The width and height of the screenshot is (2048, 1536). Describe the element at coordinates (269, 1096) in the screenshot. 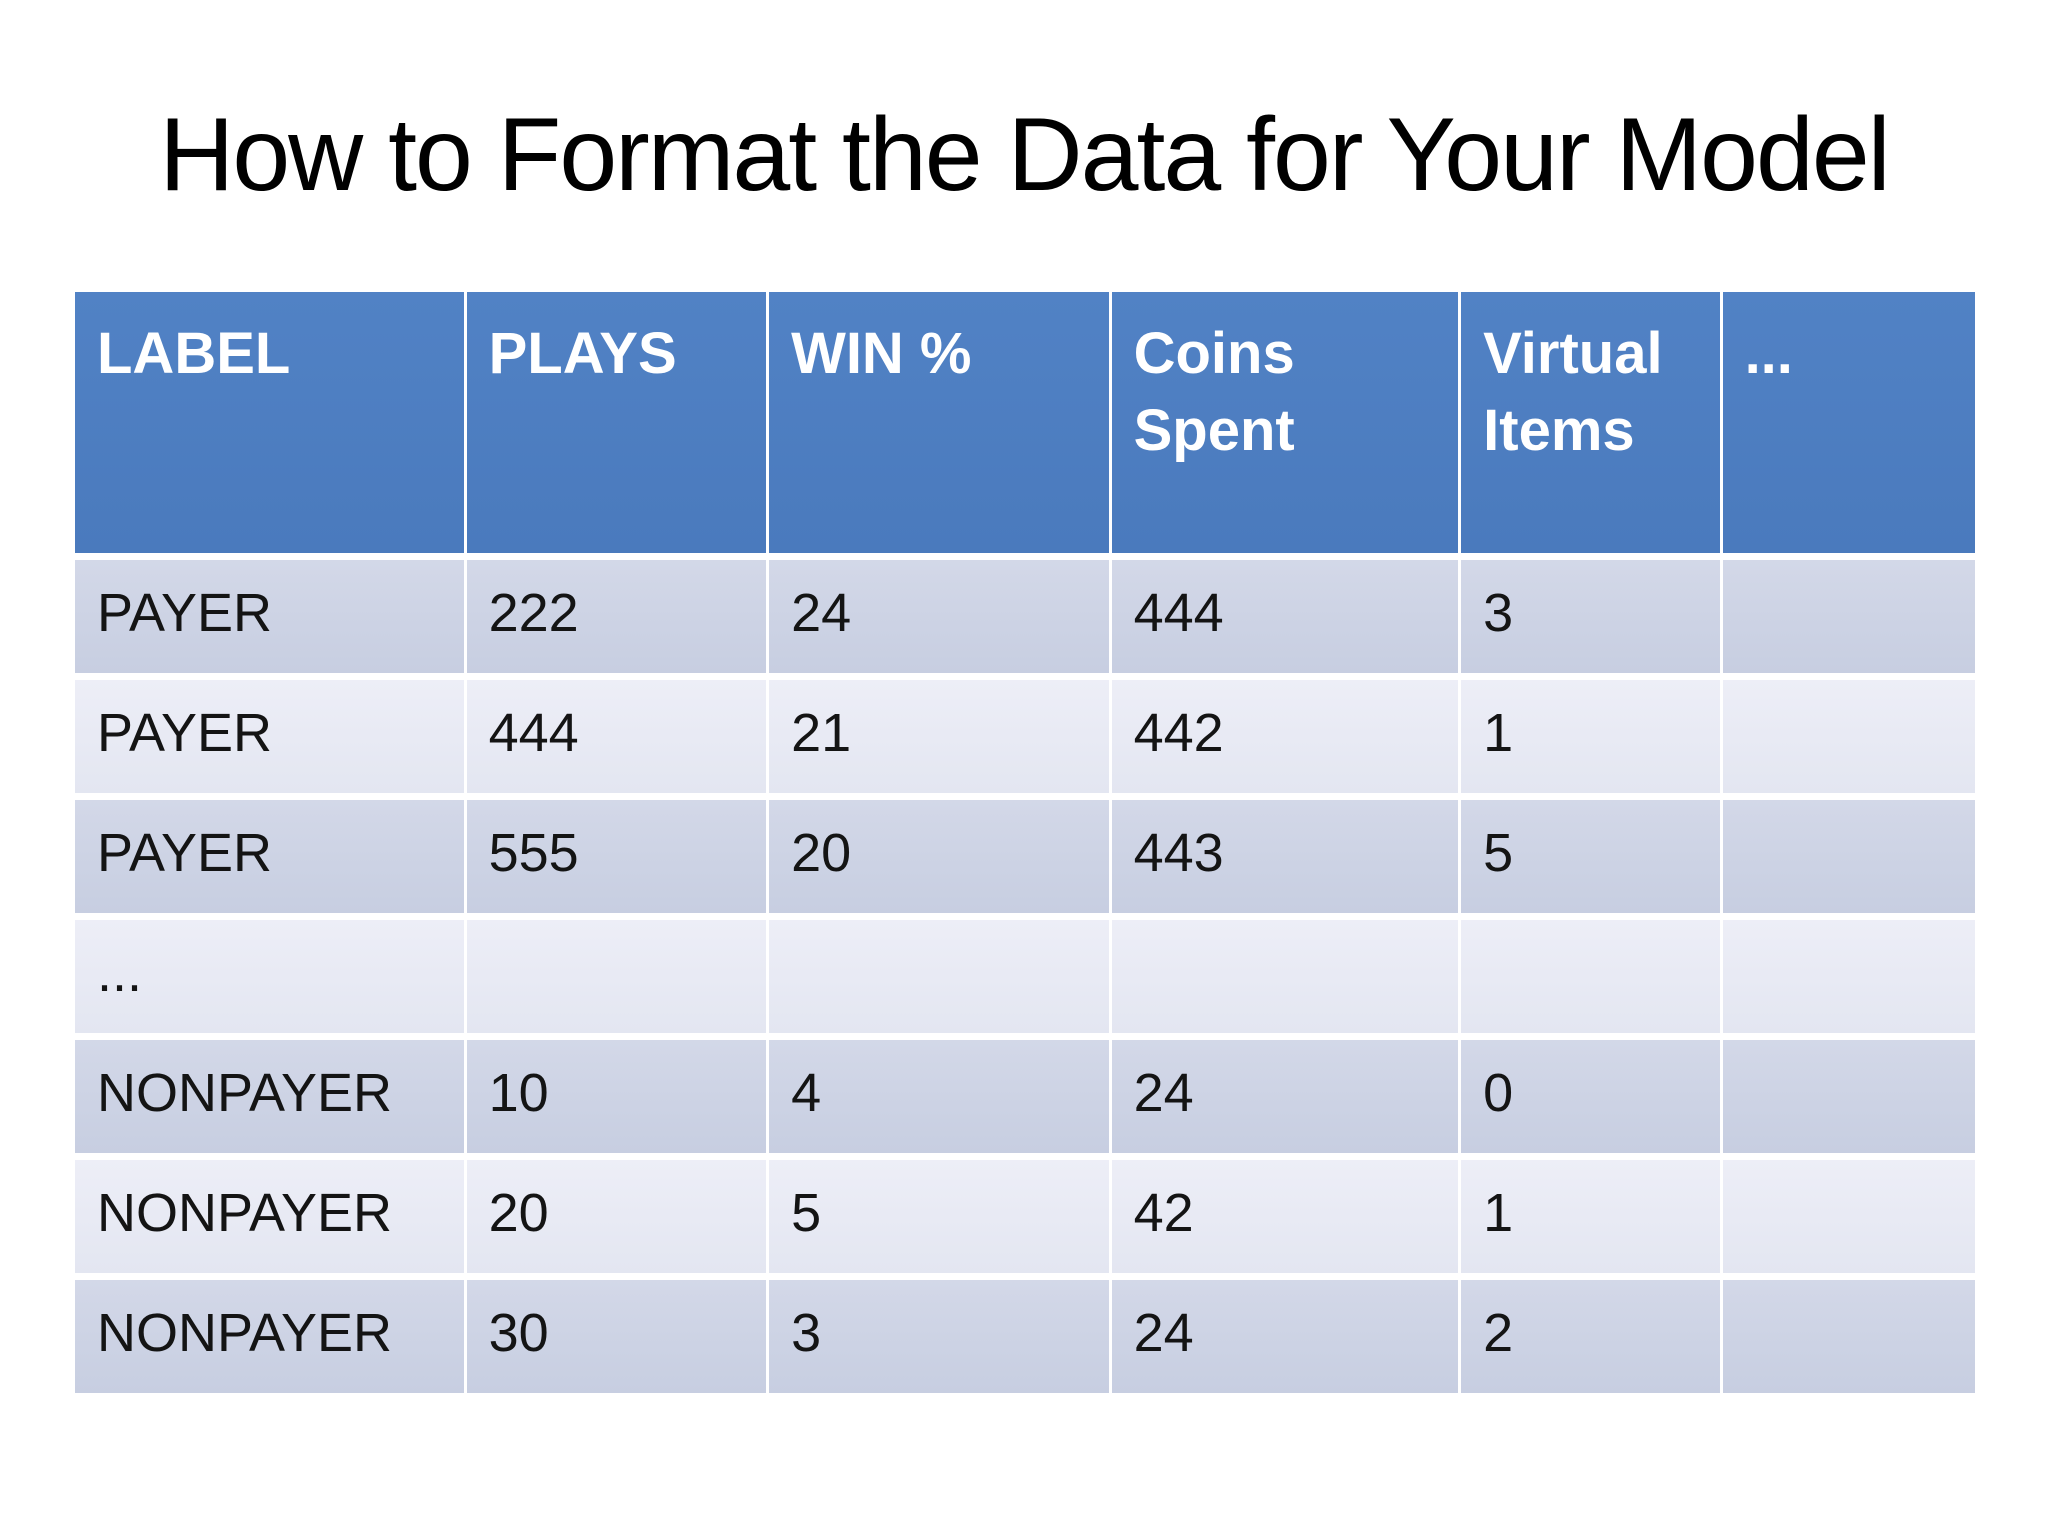

I see `cell-4-label: NONPAYER` at that location.